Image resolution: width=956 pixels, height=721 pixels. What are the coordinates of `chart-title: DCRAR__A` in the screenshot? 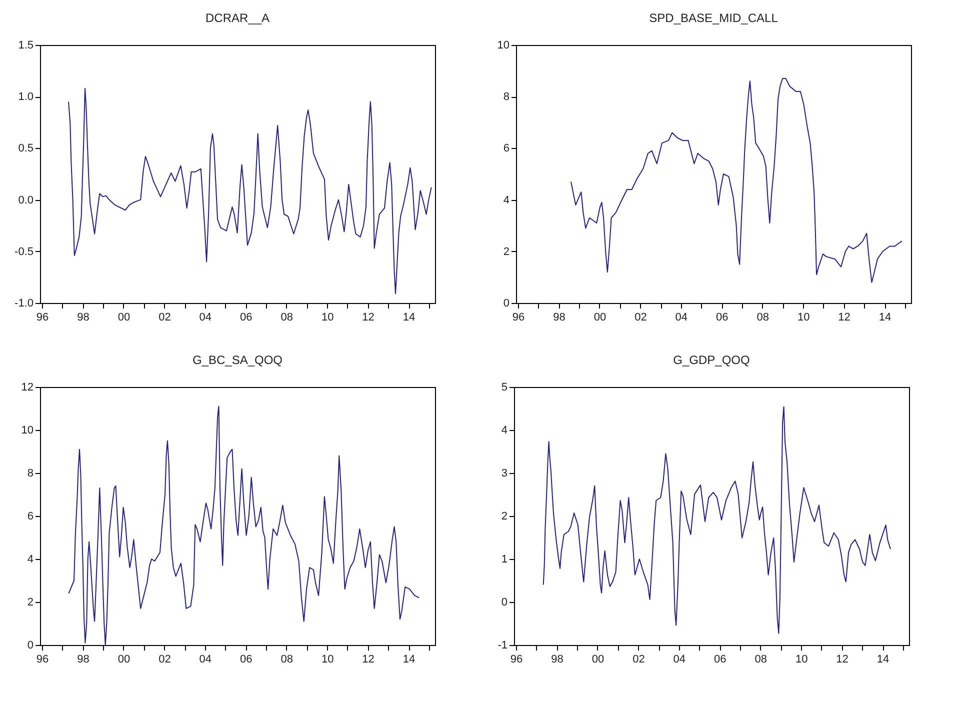 It's located at (237, 18).